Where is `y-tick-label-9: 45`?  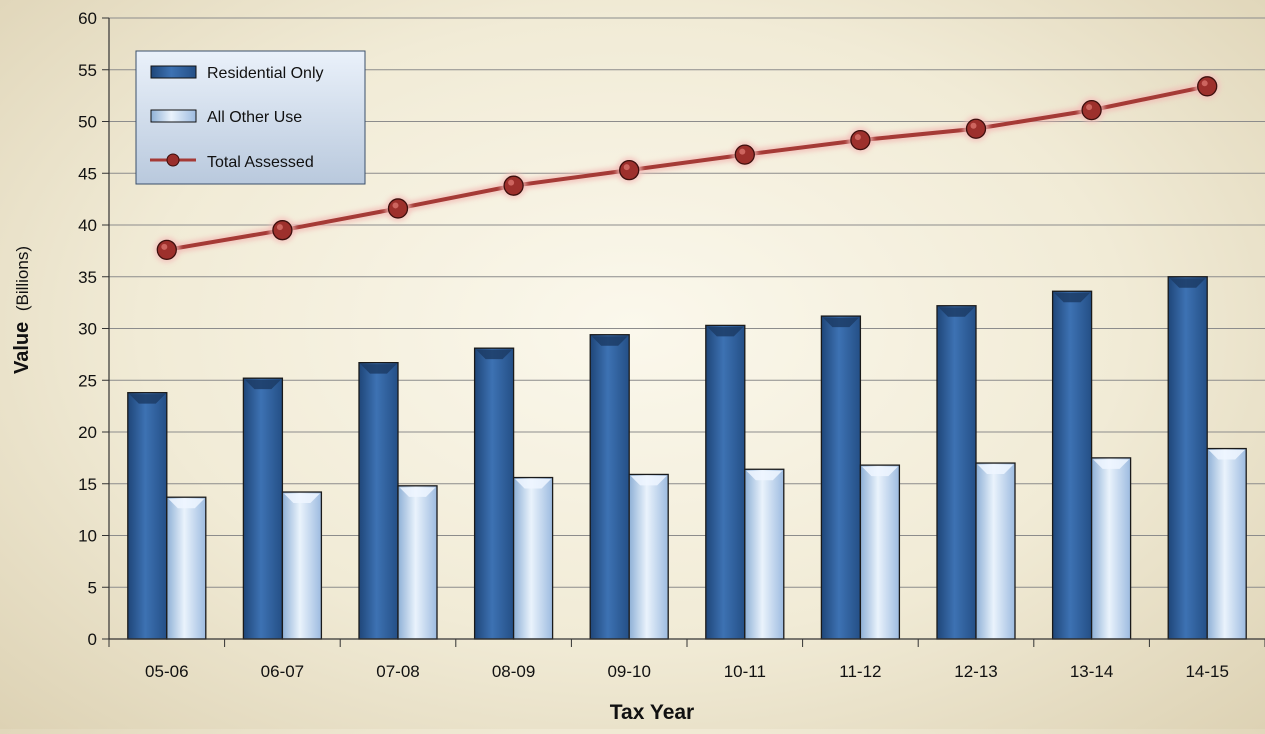 y-tick-label-9: 45 is located at coordinates (87, 173).